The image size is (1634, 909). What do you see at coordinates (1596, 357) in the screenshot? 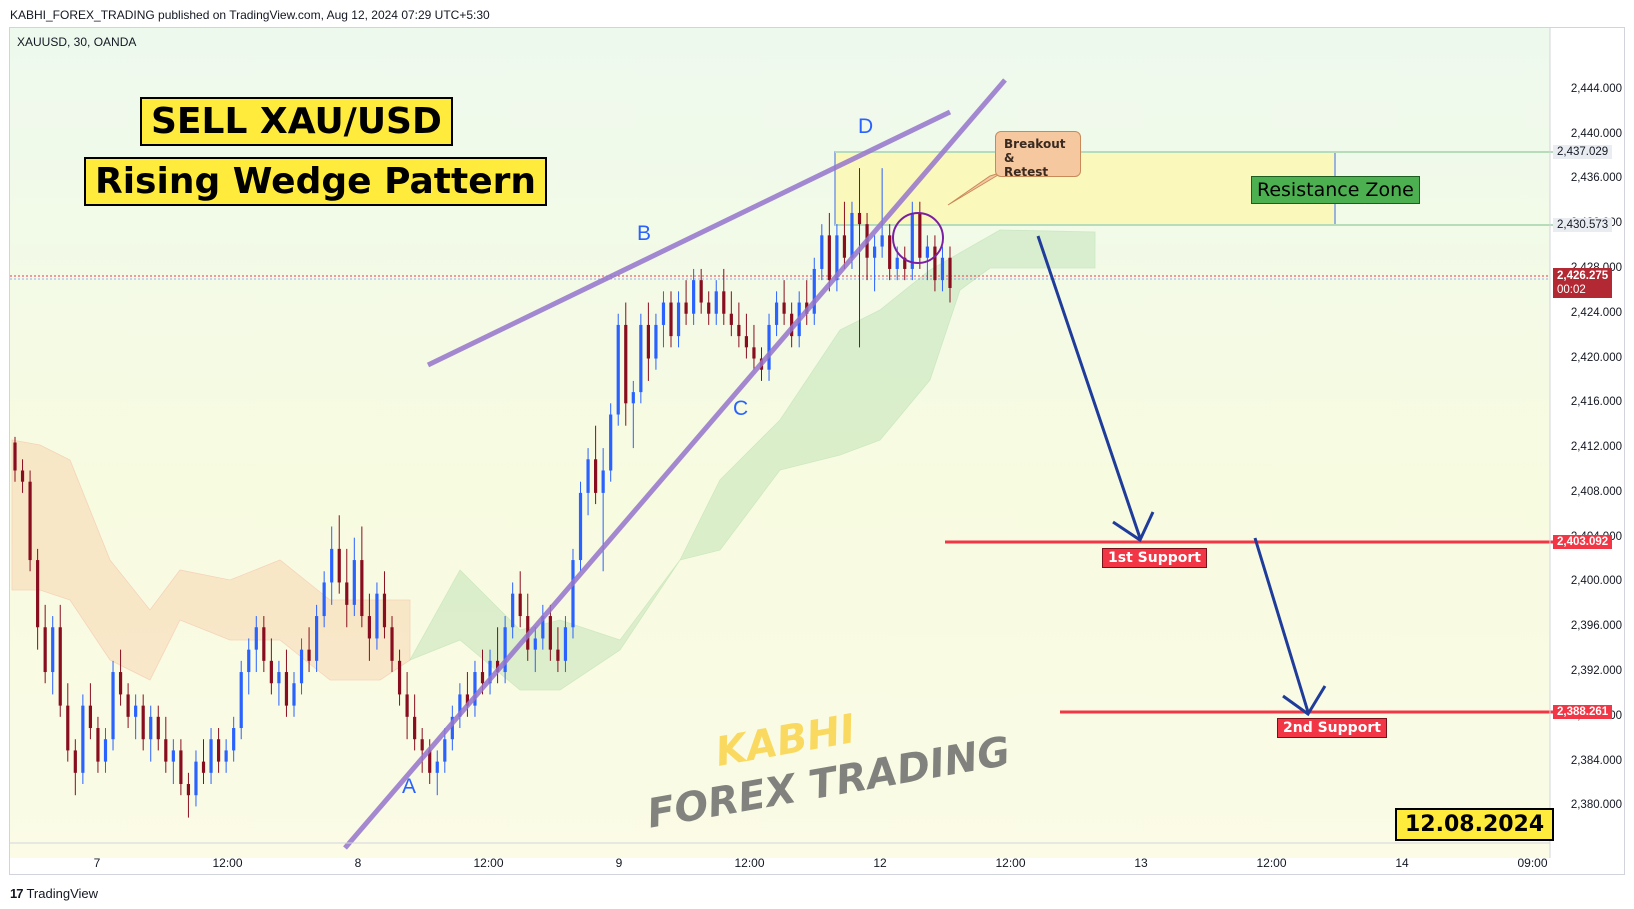
I see `price-tick: 2,420.000` at bounding box center [1596, 357].